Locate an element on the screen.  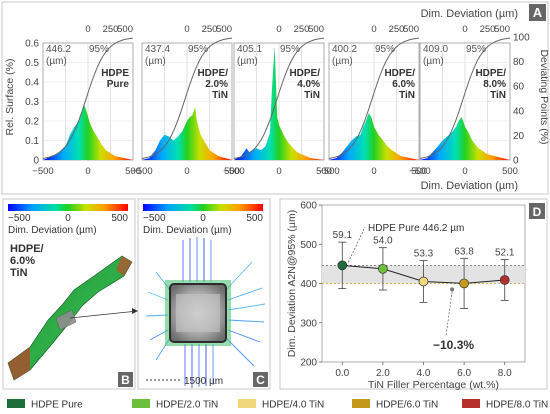
panel-a-bottom-axis-label: Dim. Deviation (µm) is located at coordinates (469, 186).